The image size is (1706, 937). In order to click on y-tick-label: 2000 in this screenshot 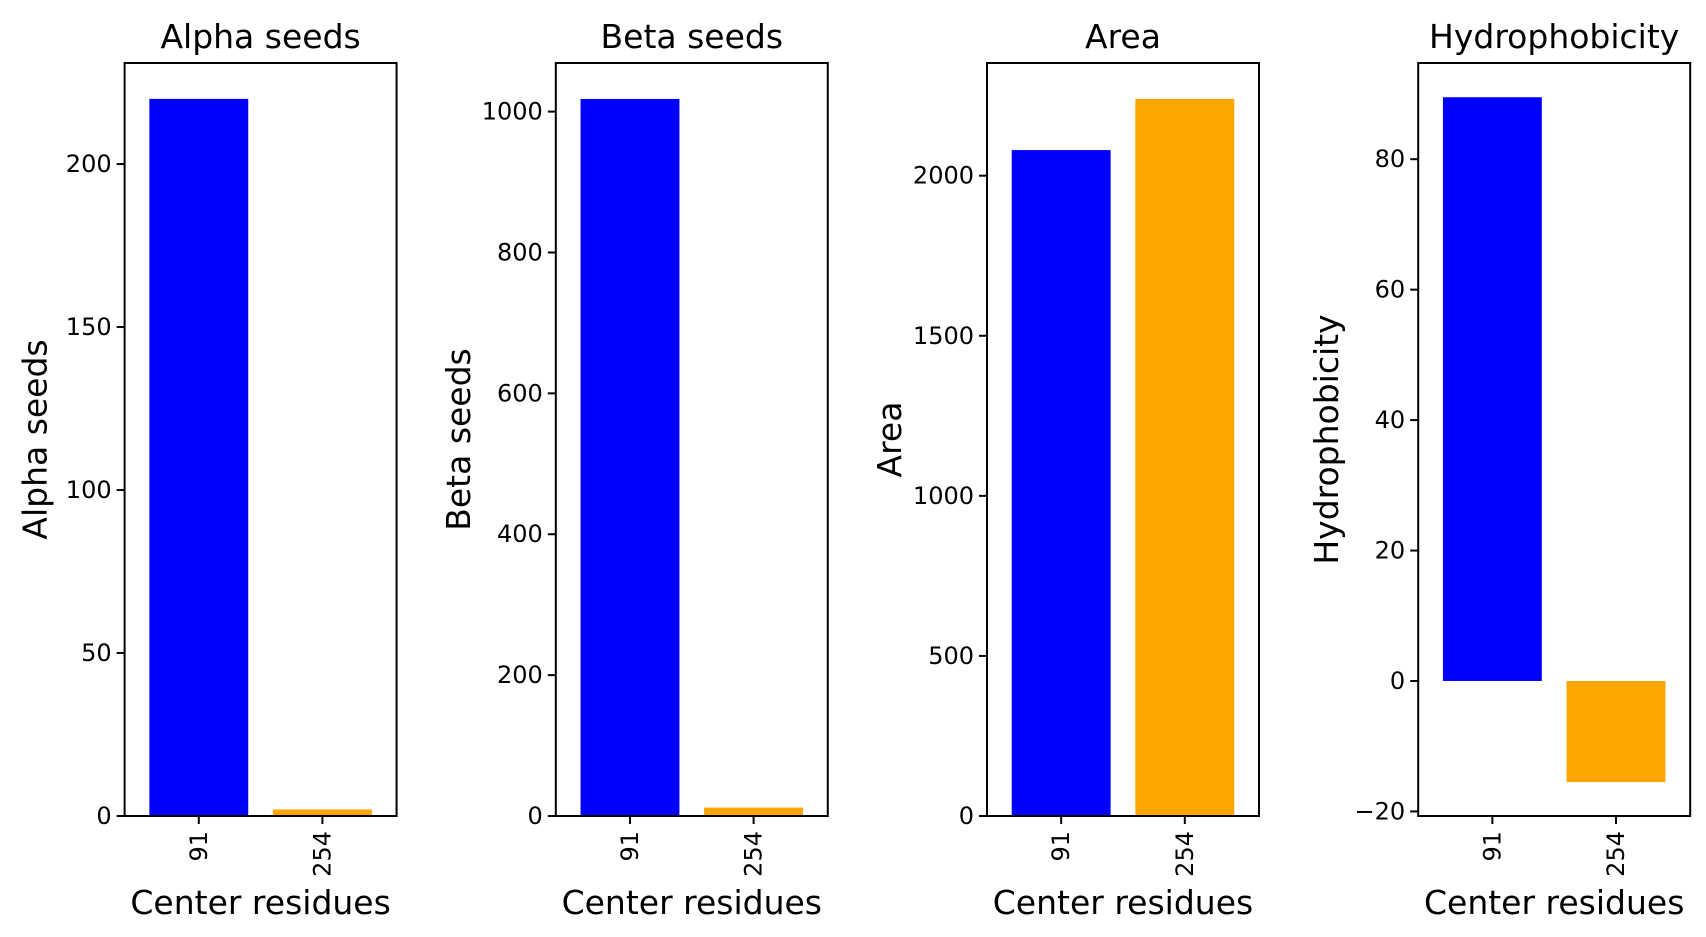, I will do `click(943, 176)`.